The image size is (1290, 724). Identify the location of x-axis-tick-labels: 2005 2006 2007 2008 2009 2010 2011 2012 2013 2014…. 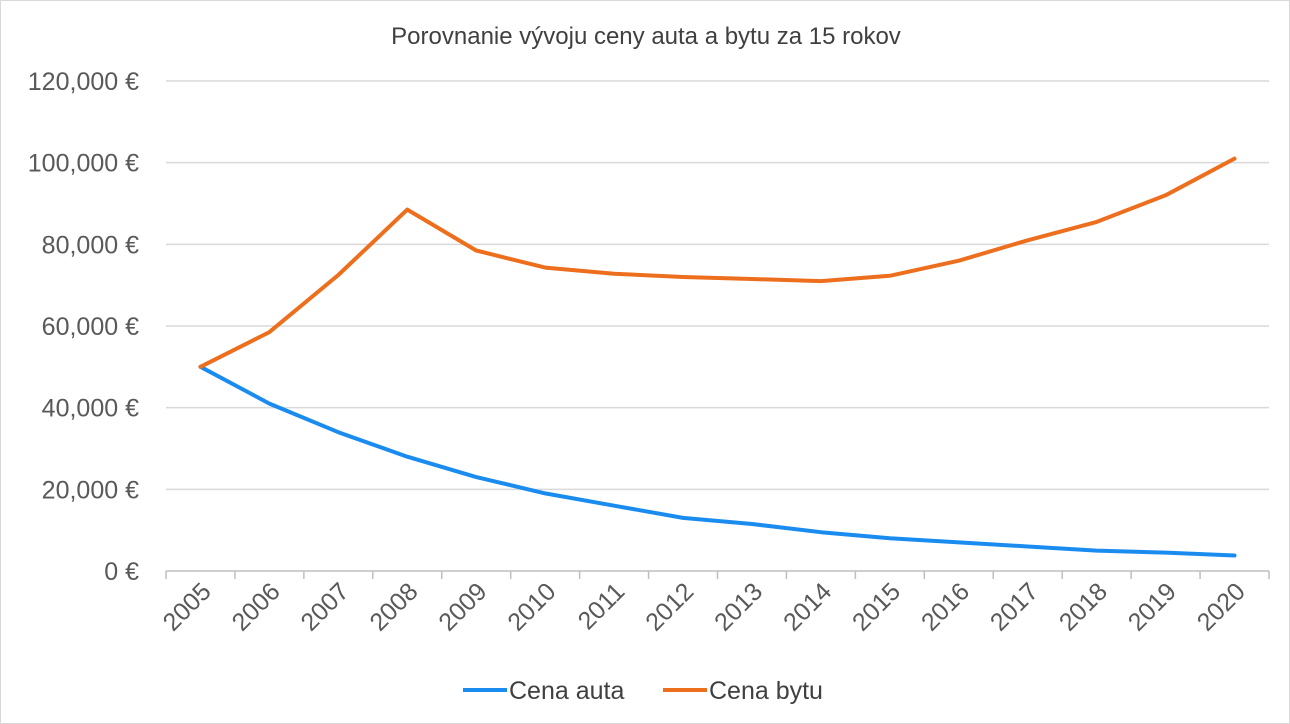
(704, 606).